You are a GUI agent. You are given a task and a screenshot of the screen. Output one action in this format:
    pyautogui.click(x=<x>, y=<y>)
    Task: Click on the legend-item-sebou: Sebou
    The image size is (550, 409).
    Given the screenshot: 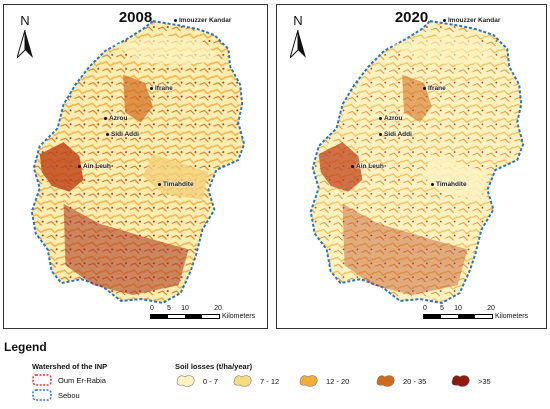 What is the action you would take?
    pyautogui.click(x=56, y=395)
    